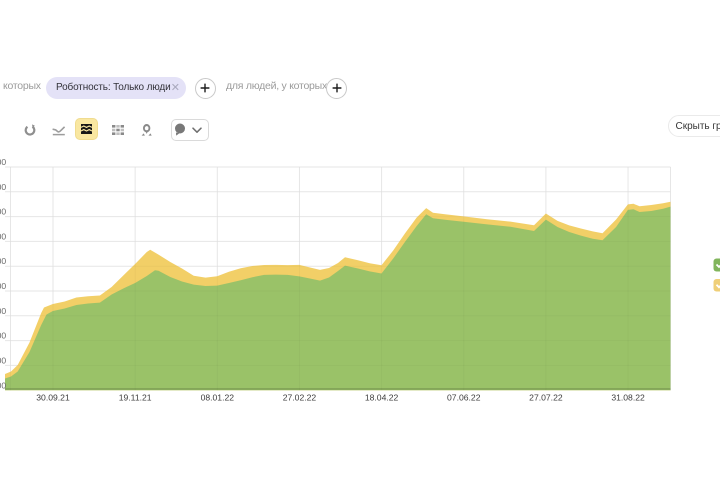 This screenshot has height=480, width=720. I want to click on svg-text: 31.08.22, so click(628, 398).